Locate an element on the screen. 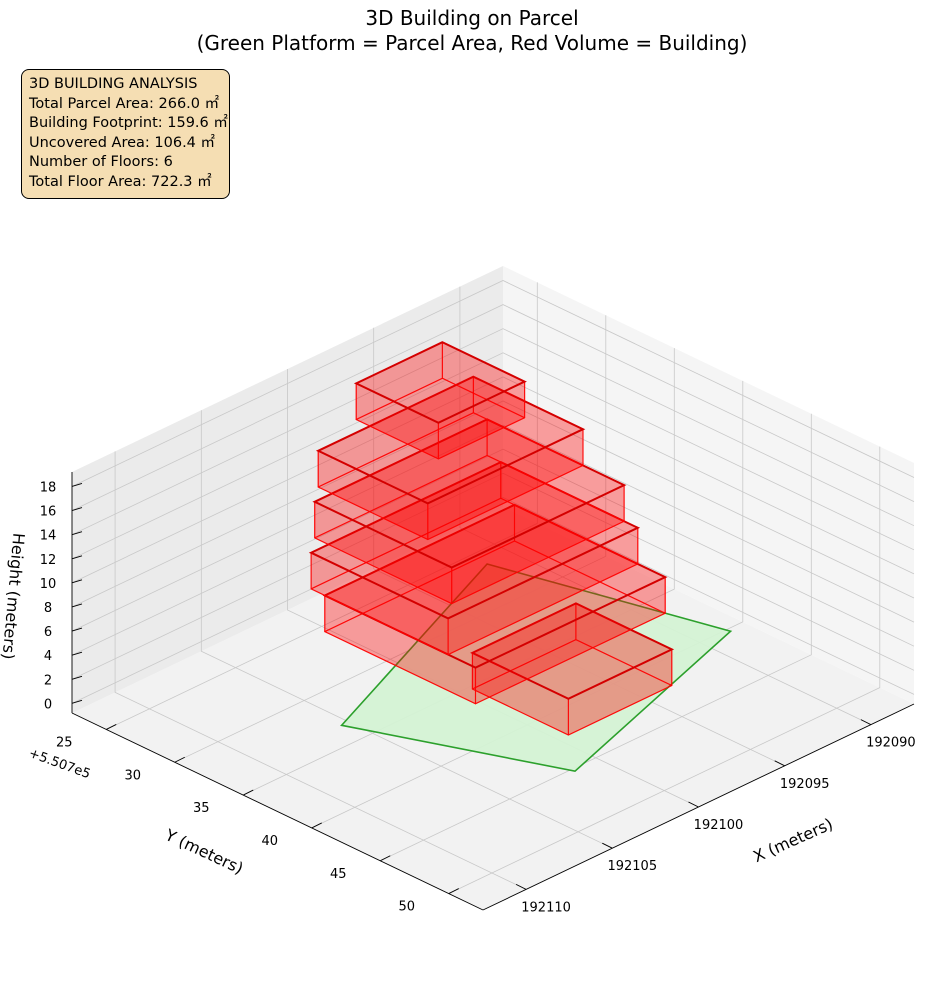 The height and width of the screenshot is (992, 944). x-axis-label: X (meters) is located at coordinates (792, 840).